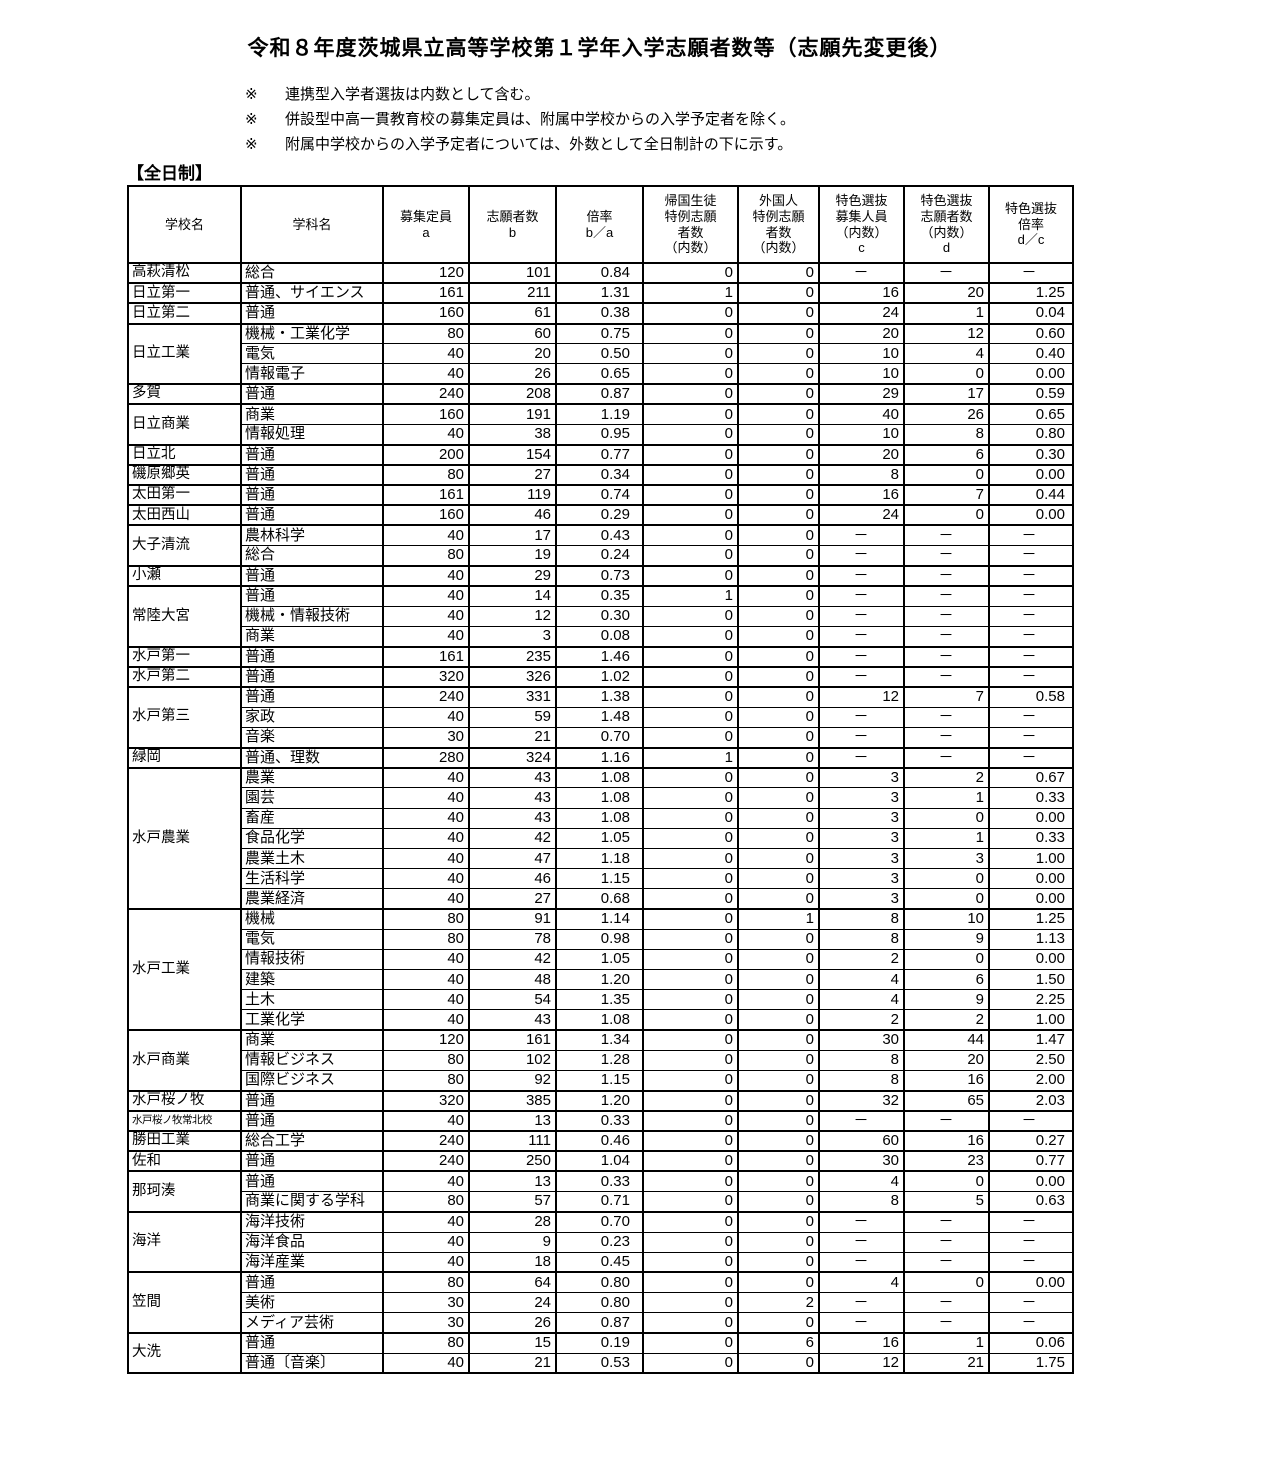  I want to click on table-row: 水戸工業 機械 80 91 1.14 0 1 8 10 1.25, so click(600, 969).